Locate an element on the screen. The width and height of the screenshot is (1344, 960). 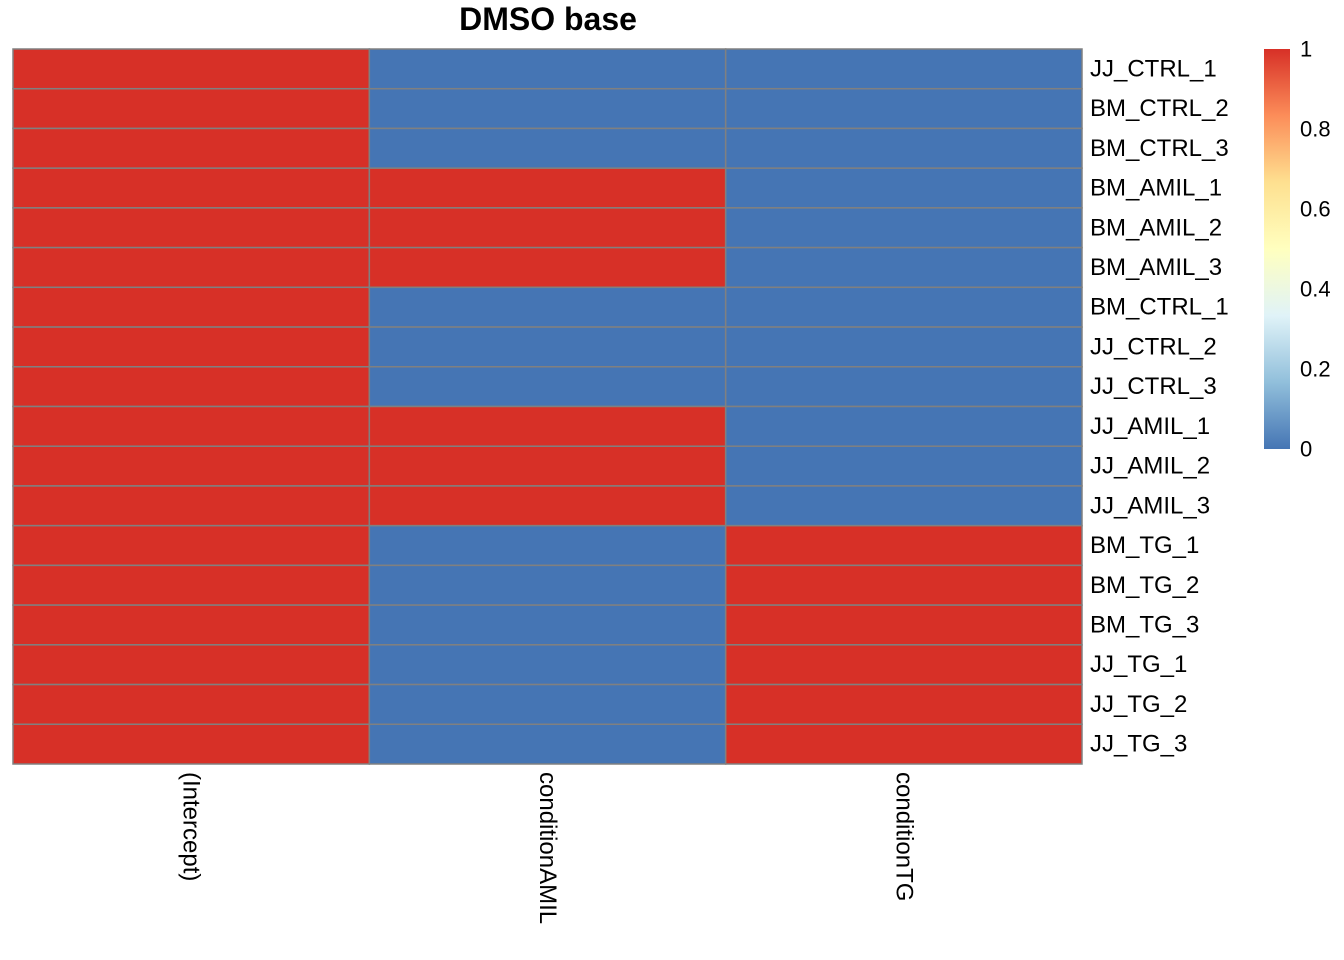
row-label: BM_AMIL_2 is located at coordinates (1156, 227).